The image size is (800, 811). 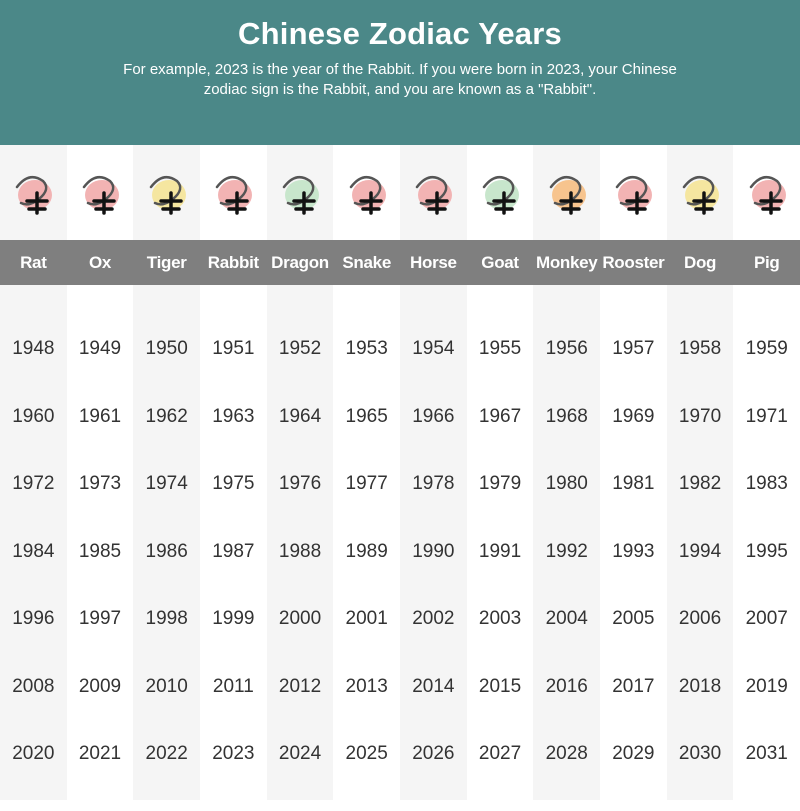 What do you see at coordinates (766, 483) in the screenshot?
I see `year-cell: 1983` at bounding box center [766, 483].